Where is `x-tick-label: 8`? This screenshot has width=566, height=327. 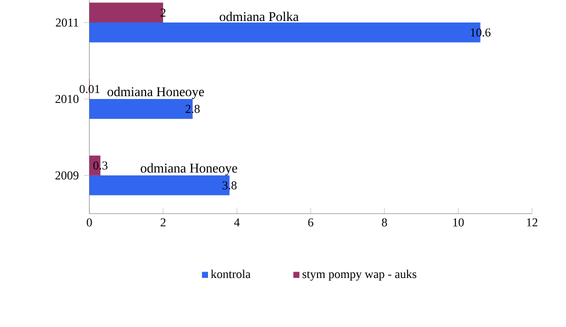
x-tick-label: 8 is located at coordinates (384, 222).